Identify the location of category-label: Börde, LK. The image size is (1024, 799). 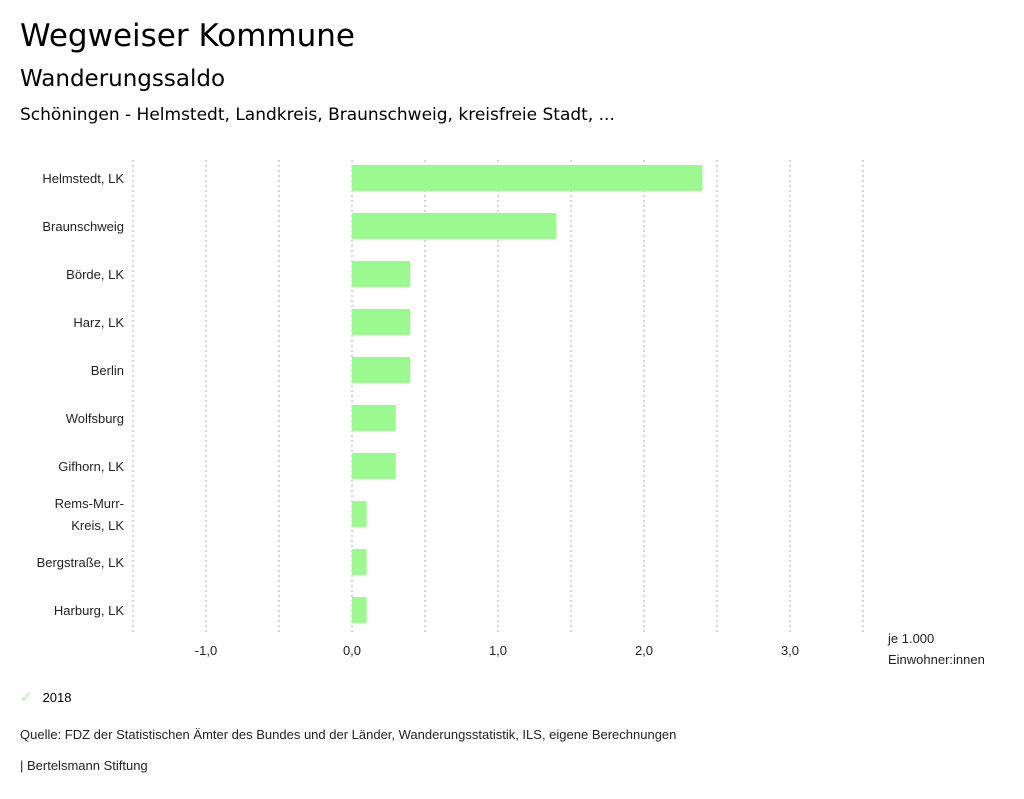
(95, 274).